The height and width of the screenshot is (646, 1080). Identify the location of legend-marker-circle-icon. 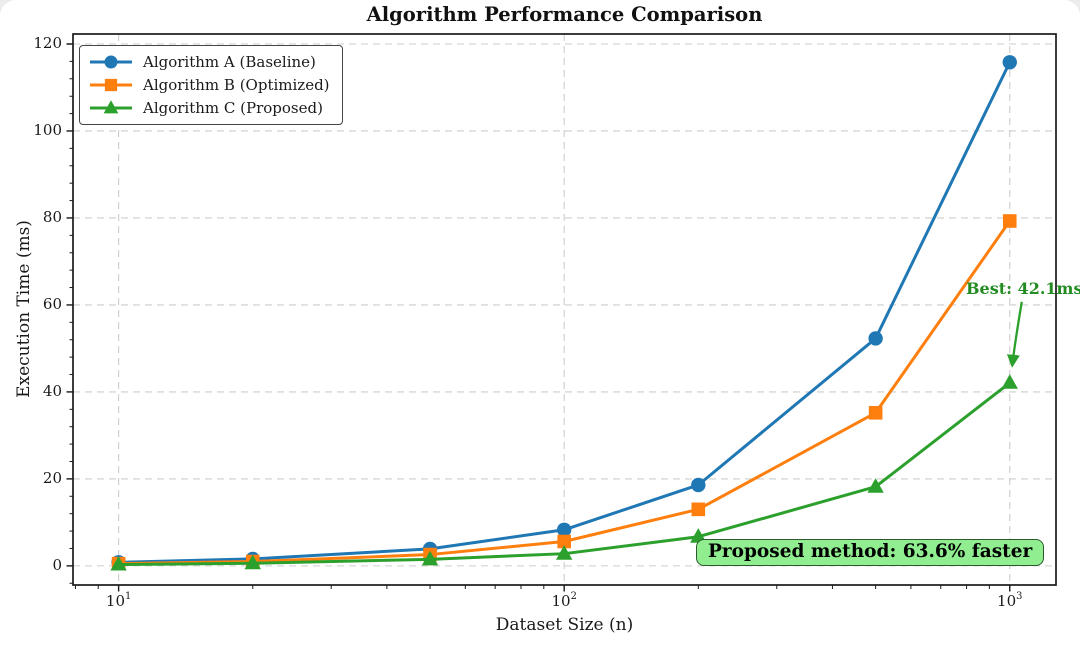
(111, 62).